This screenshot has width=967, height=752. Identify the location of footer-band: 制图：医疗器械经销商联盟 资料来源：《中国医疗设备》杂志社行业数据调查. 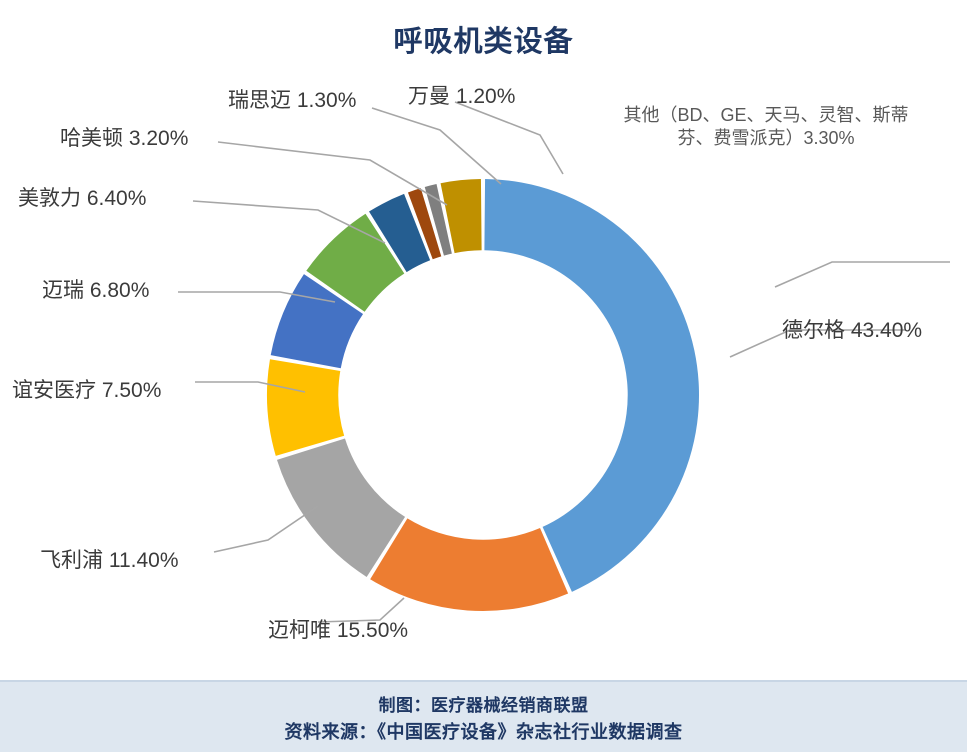
(483, 716).